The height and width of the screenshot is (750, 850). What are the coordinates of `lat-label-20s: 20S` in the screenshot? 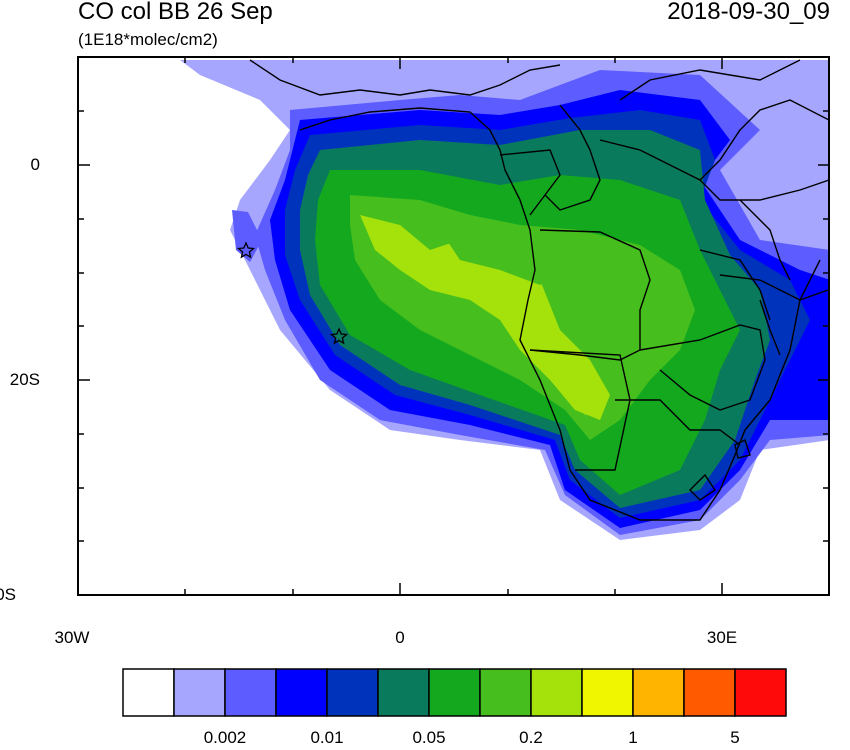 It's located at (24, 379).